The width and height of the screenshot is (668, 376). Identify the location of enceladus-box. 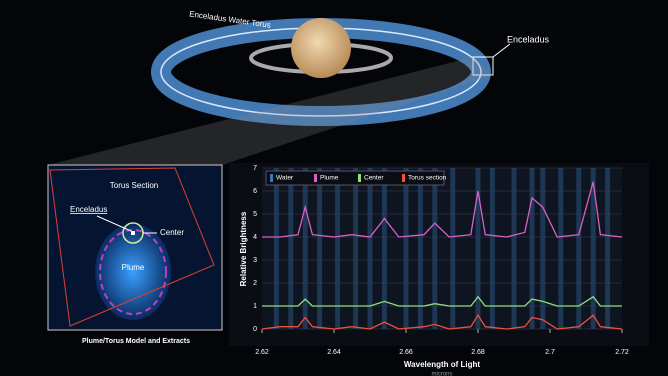
(483, 66).